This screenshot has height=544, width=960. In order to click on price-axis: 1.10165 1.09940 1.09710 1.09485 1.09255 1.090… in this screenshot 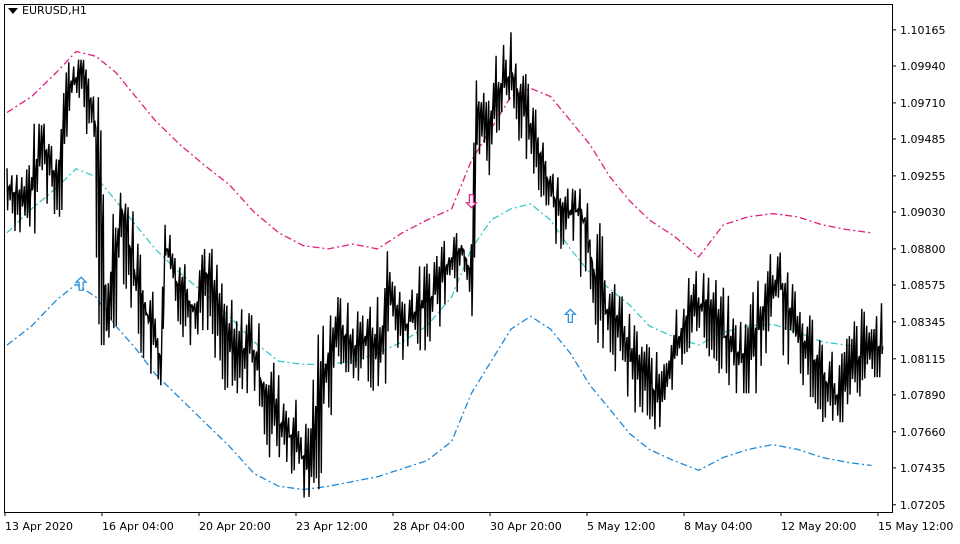, I will do `click(919, 268)`.